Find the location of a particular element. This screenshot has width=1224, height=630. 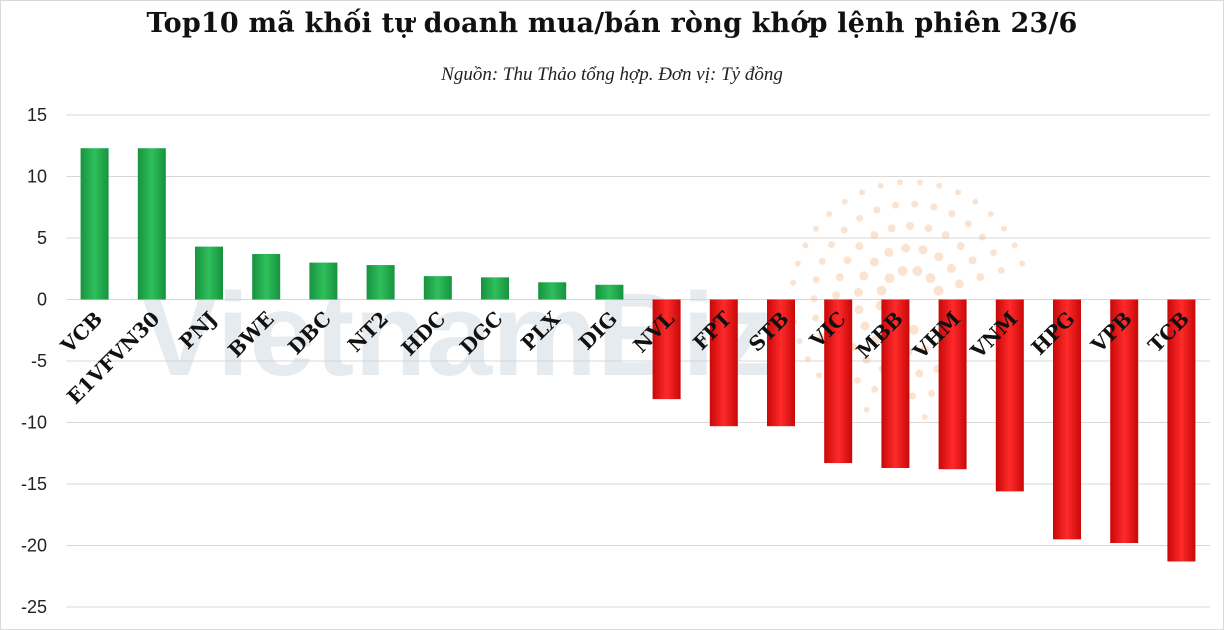

bar-vhm is located at coordinates (952, 384).